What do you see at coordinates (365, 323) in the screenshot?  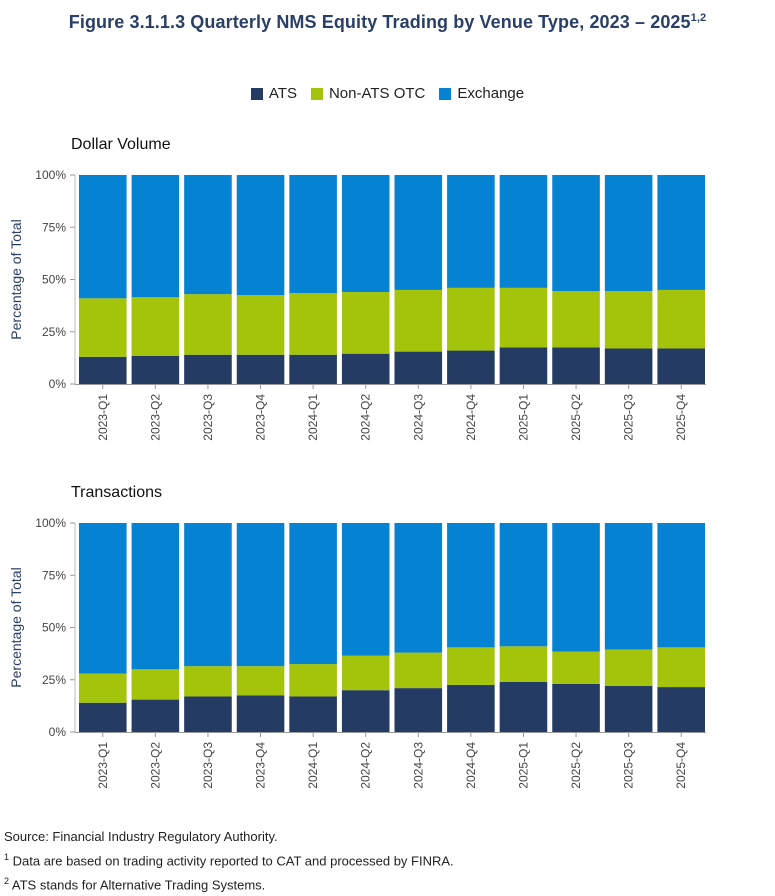 I see `dollar-volume-bar-non-ats-otc-2024-q2` at bounding box center [365, 323].